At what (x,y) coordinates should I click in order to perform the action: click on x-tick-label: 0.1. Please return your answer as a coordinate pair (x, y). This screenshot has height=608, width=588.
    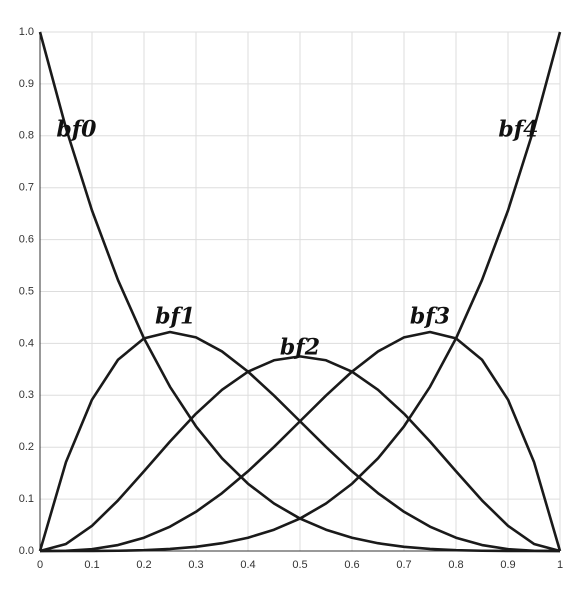
    Looking at the image, I should click on (91, 565).